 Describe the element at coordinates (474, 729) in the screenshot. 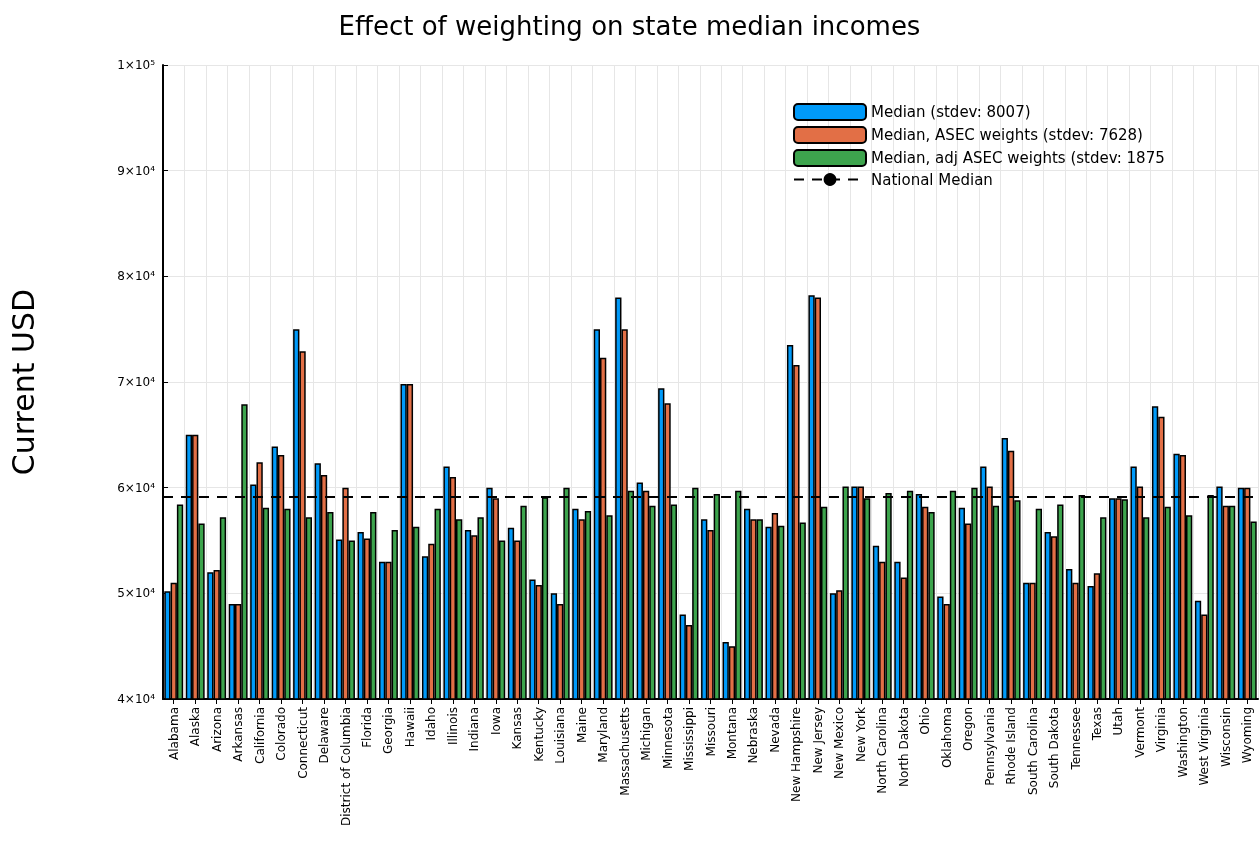

I see `x-tick-label: Indiana` at that location.